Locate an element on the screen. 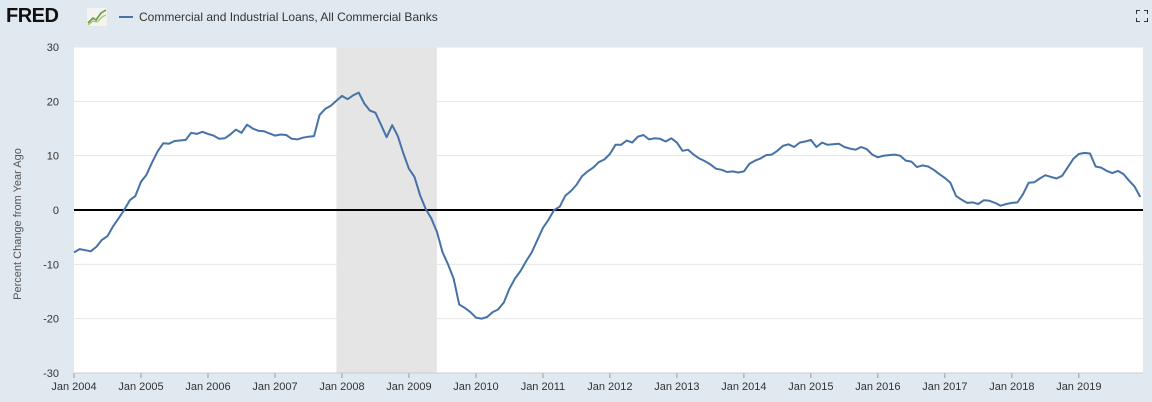 This screenshot has width=1152, height=402. y-axis-label: Percent Change from Year Ago is located at coordinates (18, 224).